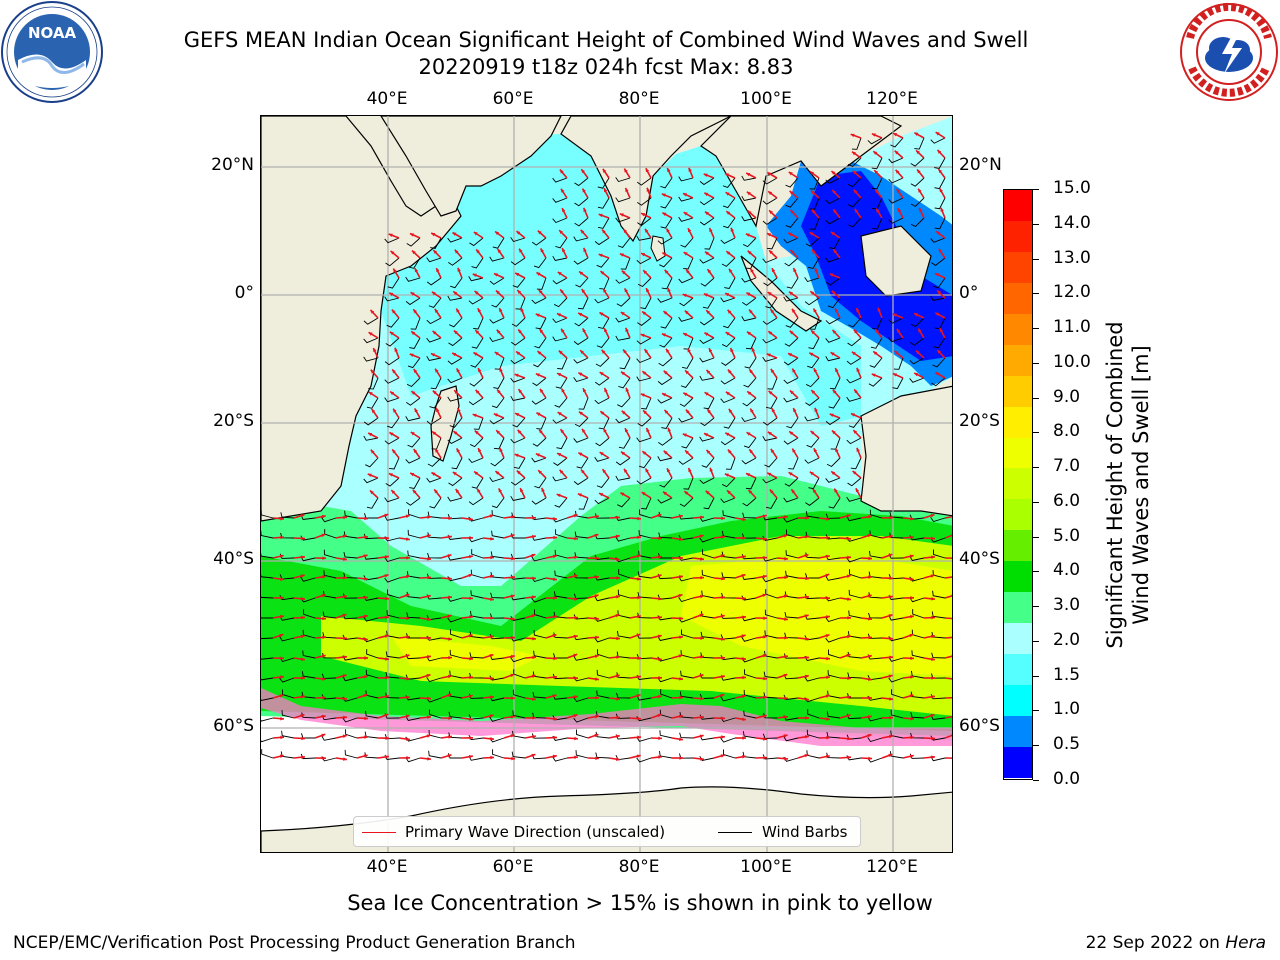 Image resolution: width=1280 pixels, height=960 pixels. I want to click on india-land, so click(646, 179).